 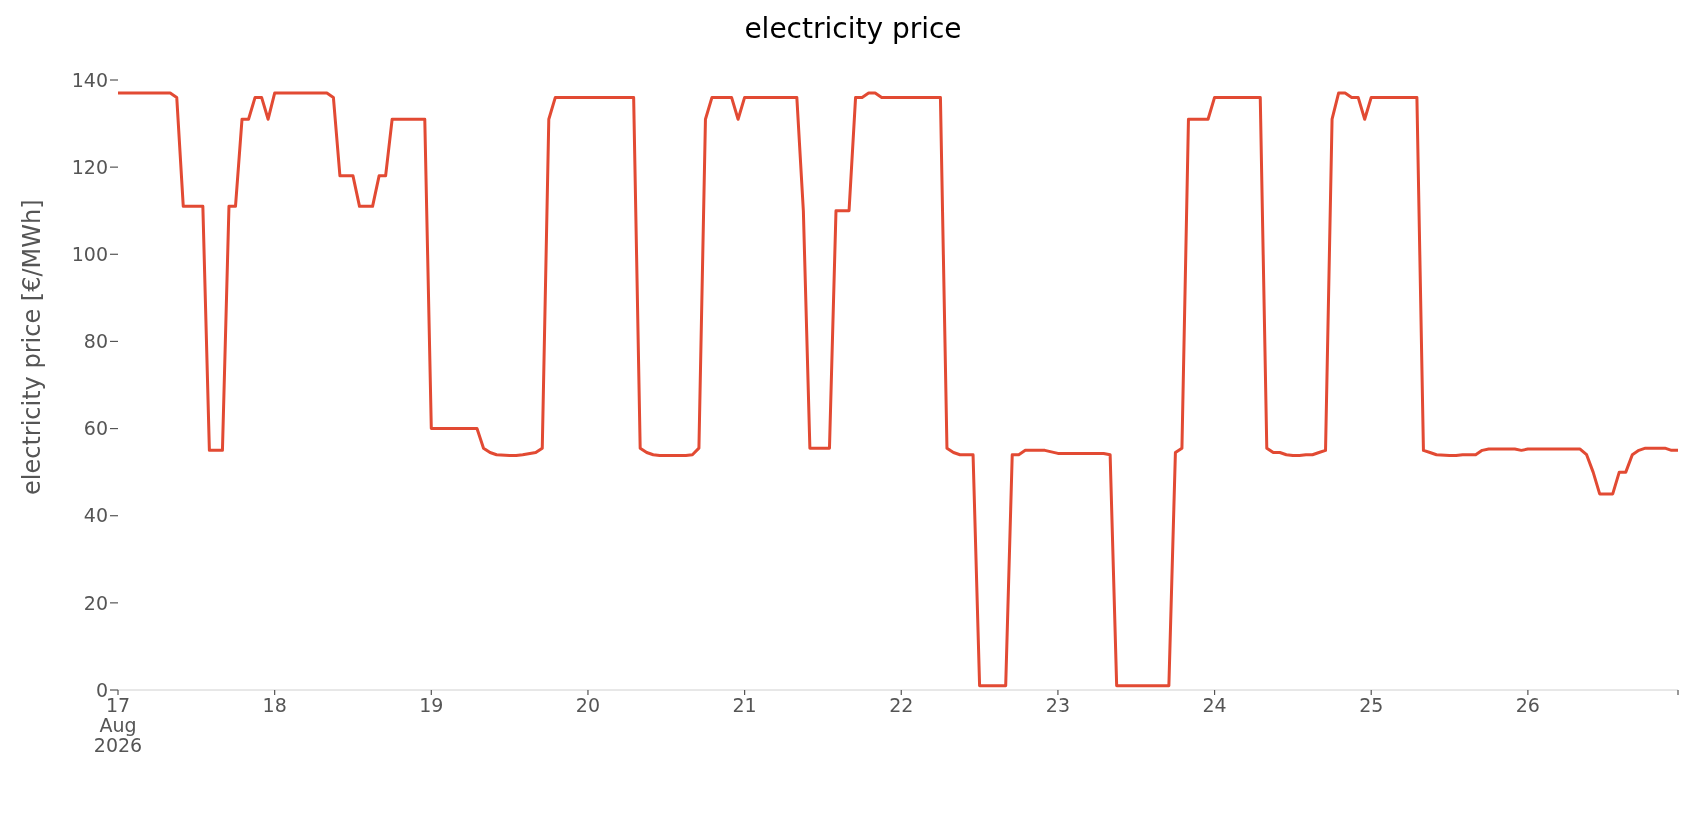 I want to click on x-tick-label: 26, so click(x=1527, y=705).